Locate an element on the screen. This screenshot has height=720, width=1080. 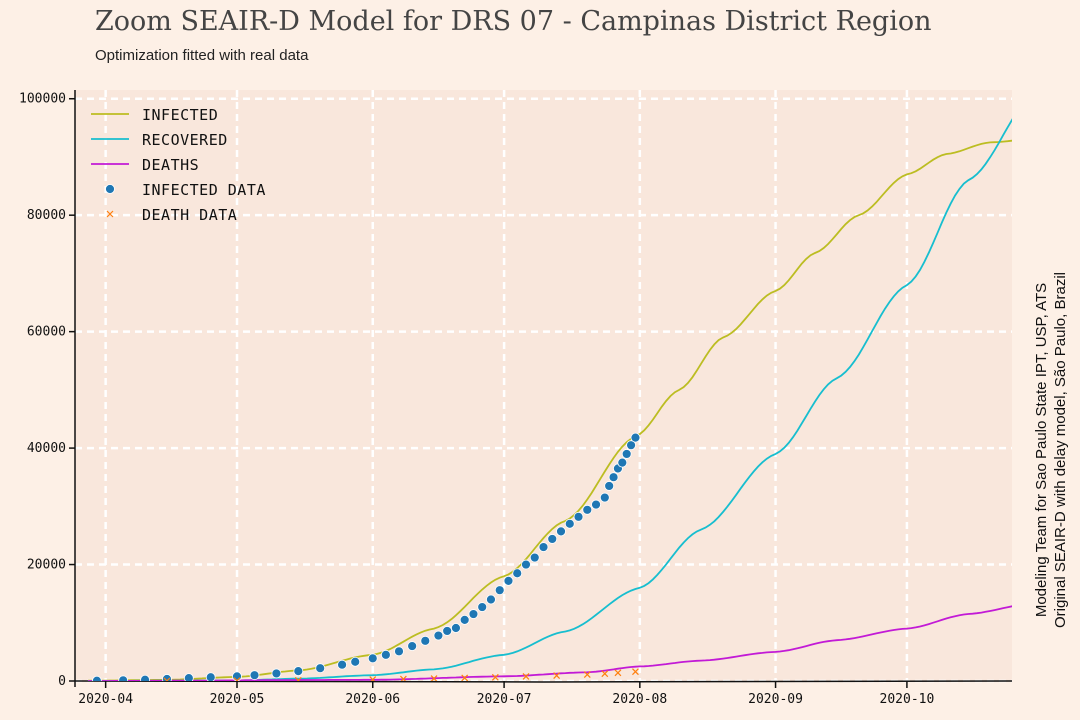
legend-label-infected: INFECTED is located at coordinates (180, 115).